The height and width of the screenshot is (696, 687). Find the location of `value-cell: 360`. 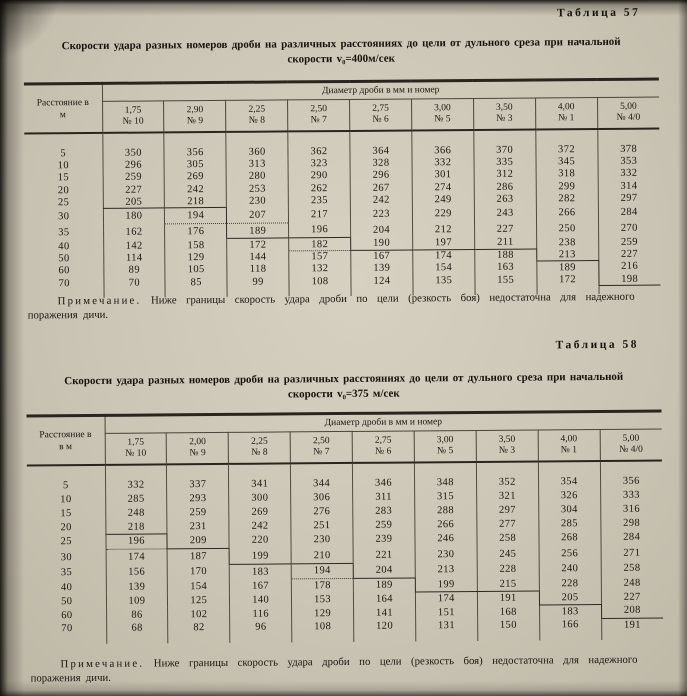

value-cell: 360 is located at coordinates (257, 152).